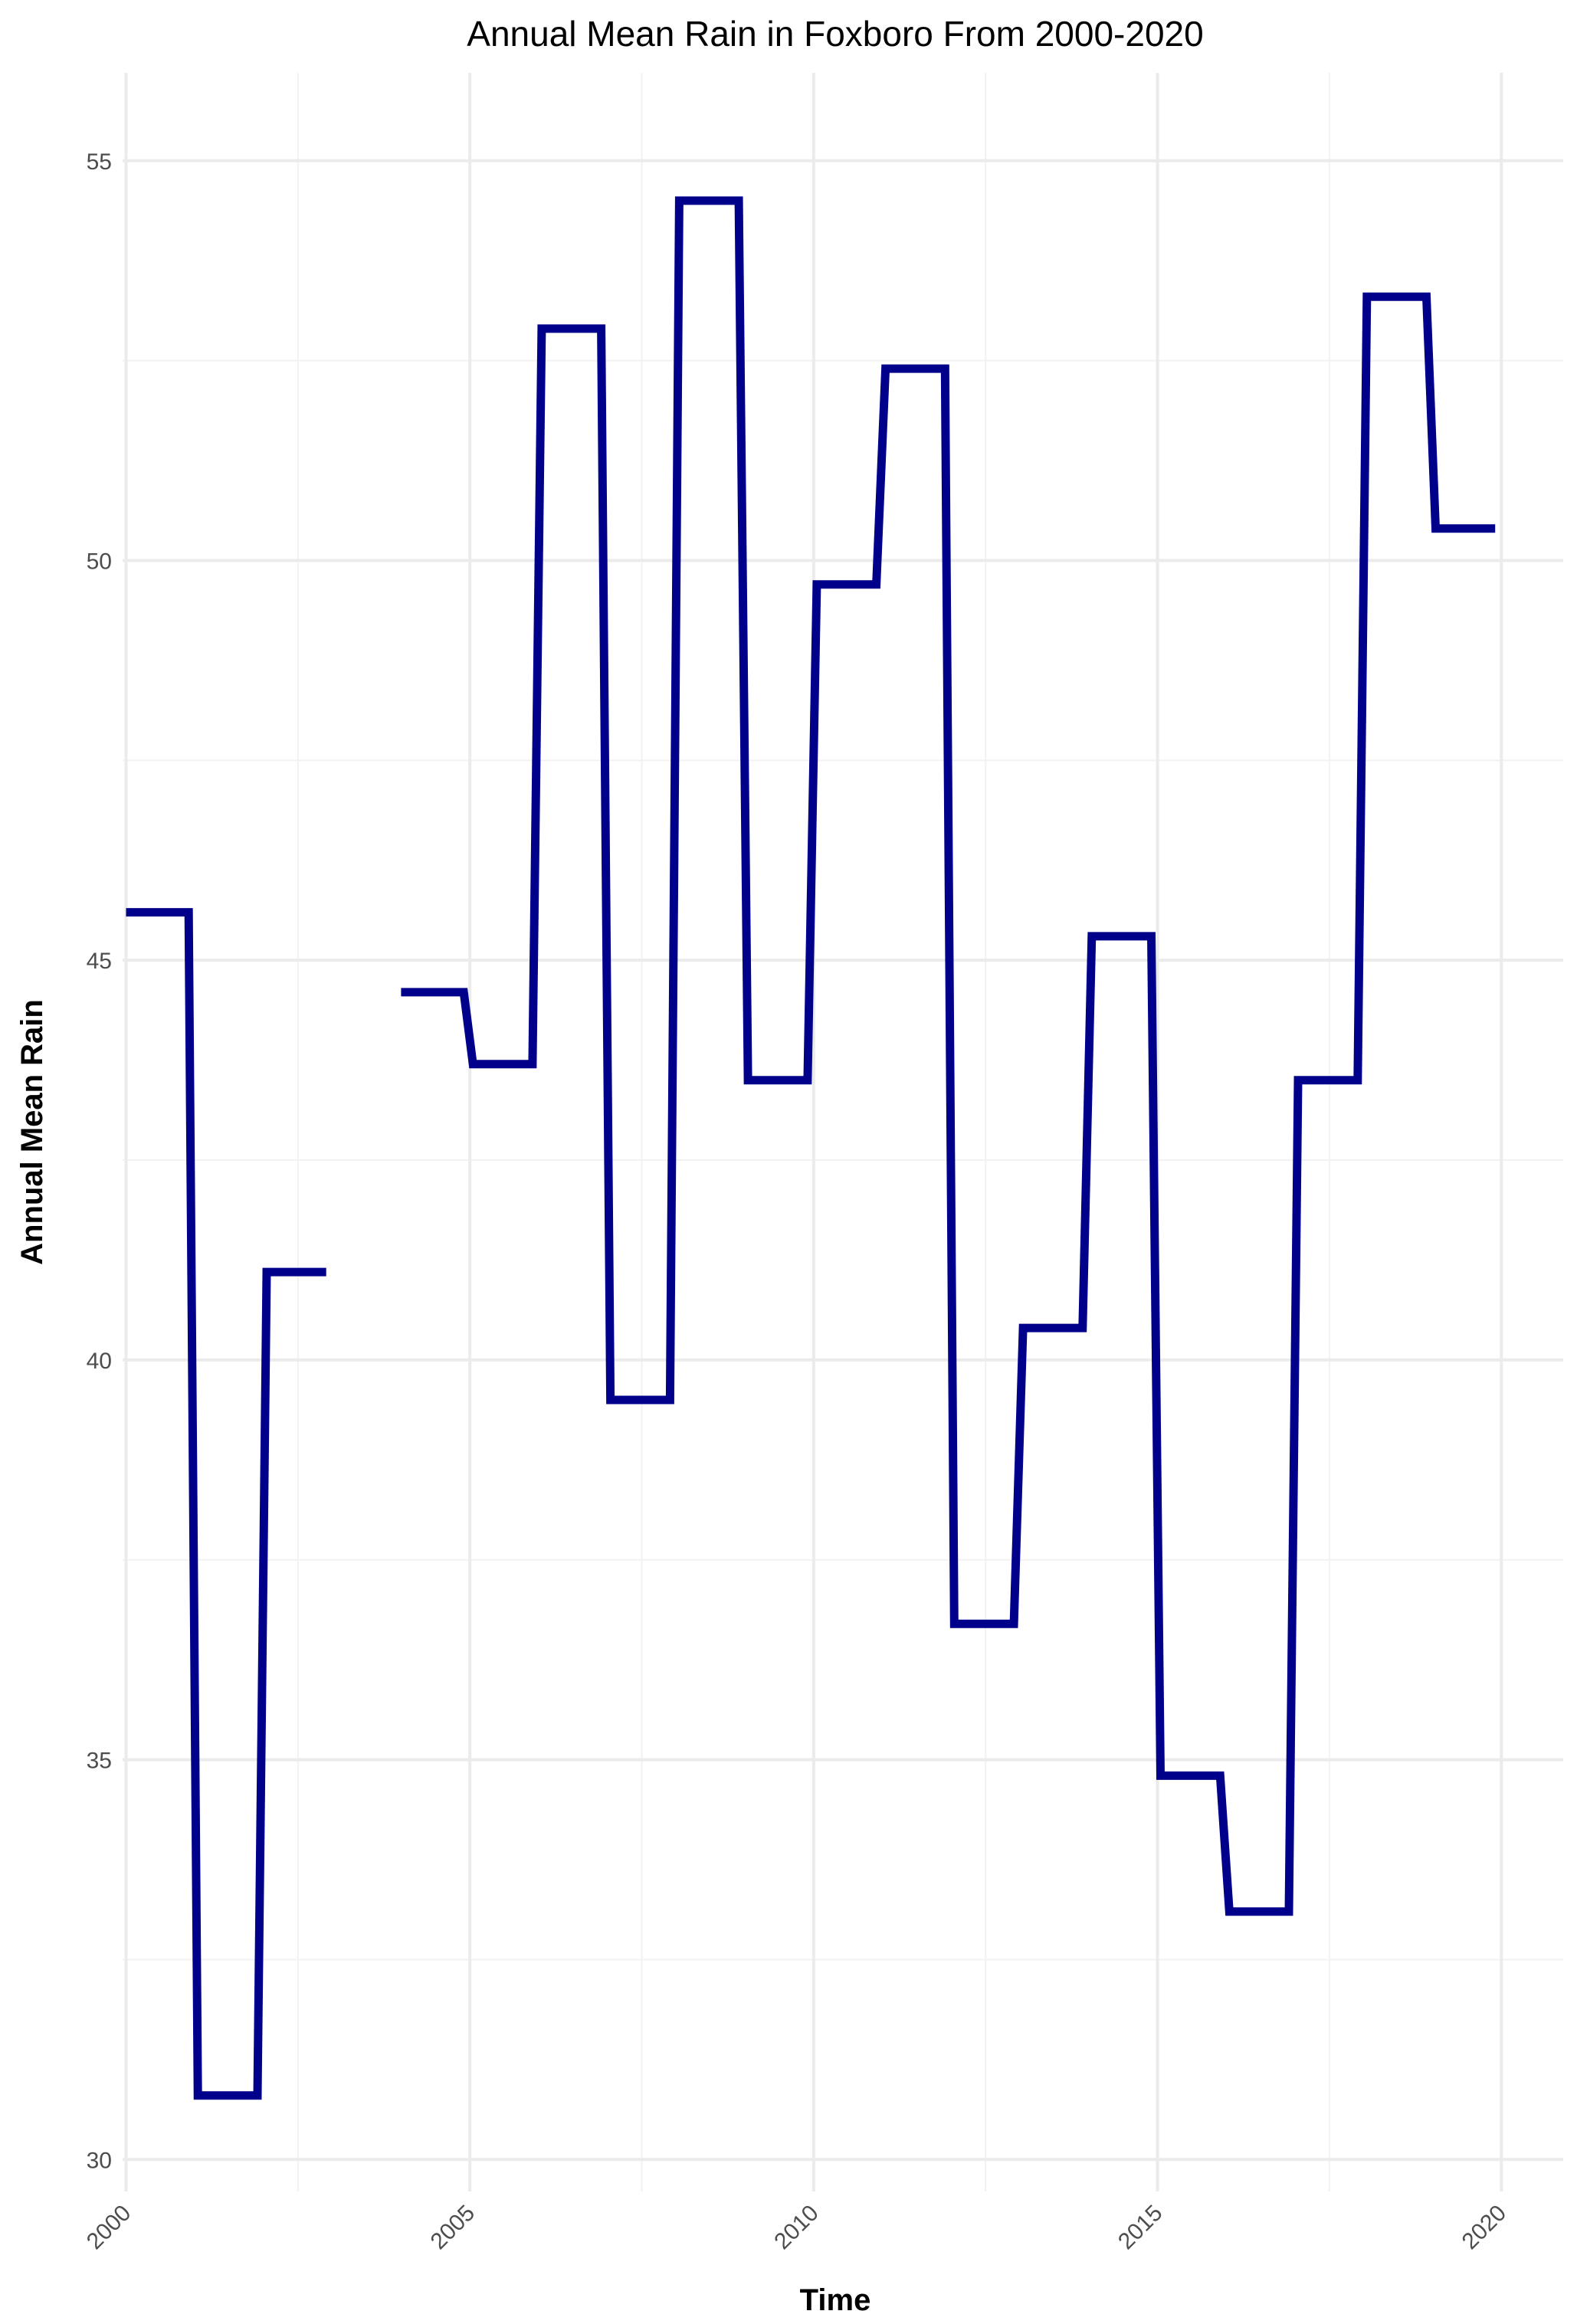  What do you see at coordinates (226, 1504) in the screenshot?
I see `series-line-segment` at bounding box center [226, 1504].